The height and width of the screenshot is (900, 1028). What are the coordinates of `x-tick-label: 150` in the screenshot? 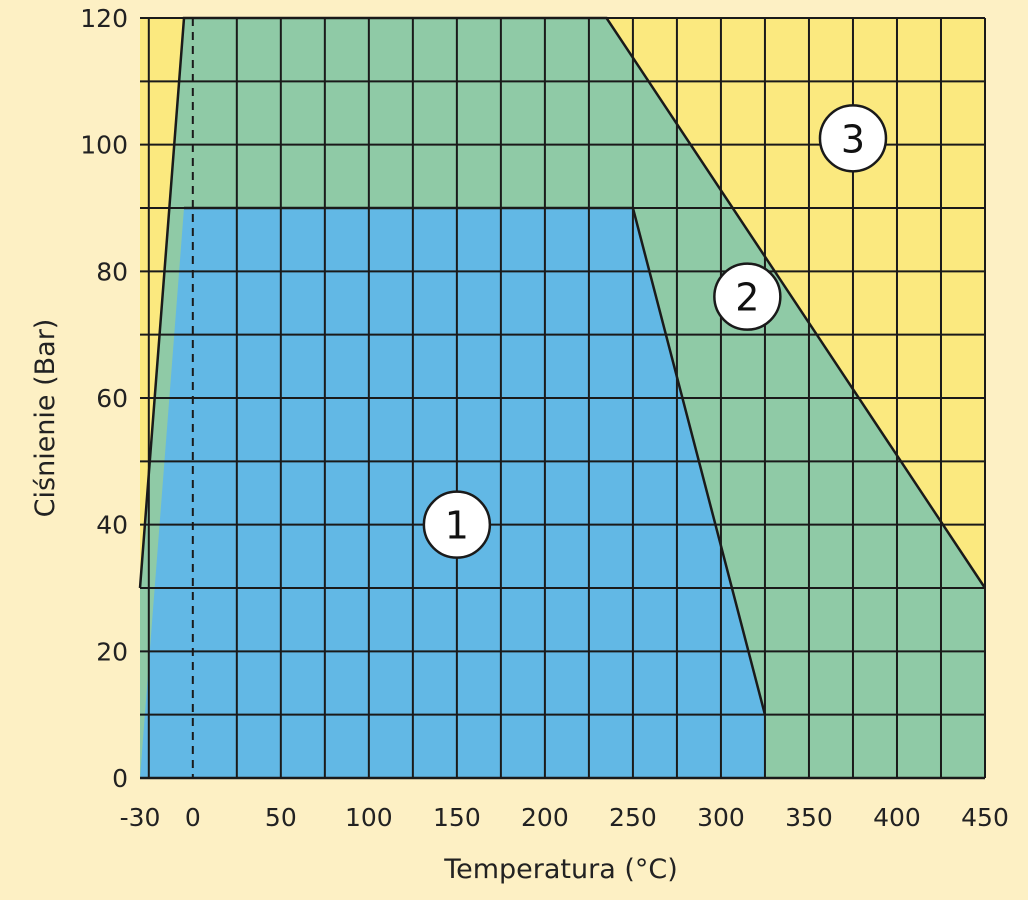 It's located at (457, 817).